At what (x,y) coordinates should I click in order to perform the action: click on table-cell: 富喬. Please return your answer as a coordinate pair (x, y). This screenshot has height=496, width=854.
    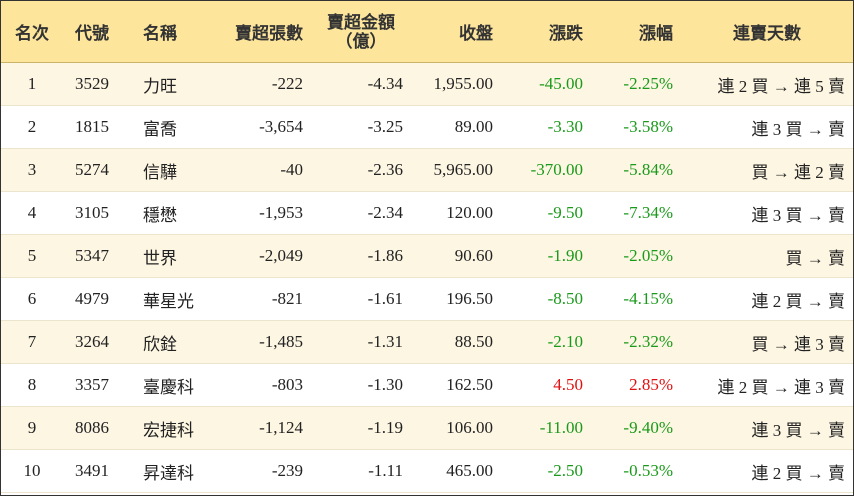
    Looking at the image, I should click on (160, 129).